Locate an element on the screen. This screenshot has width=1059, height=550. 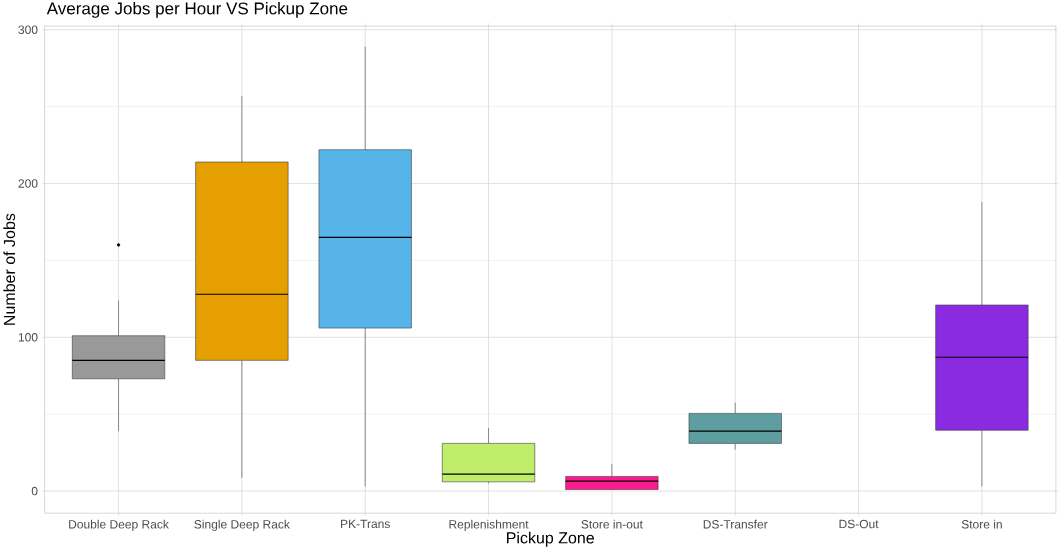
y-tick-label: 100 is located at coordinates (28, 337).